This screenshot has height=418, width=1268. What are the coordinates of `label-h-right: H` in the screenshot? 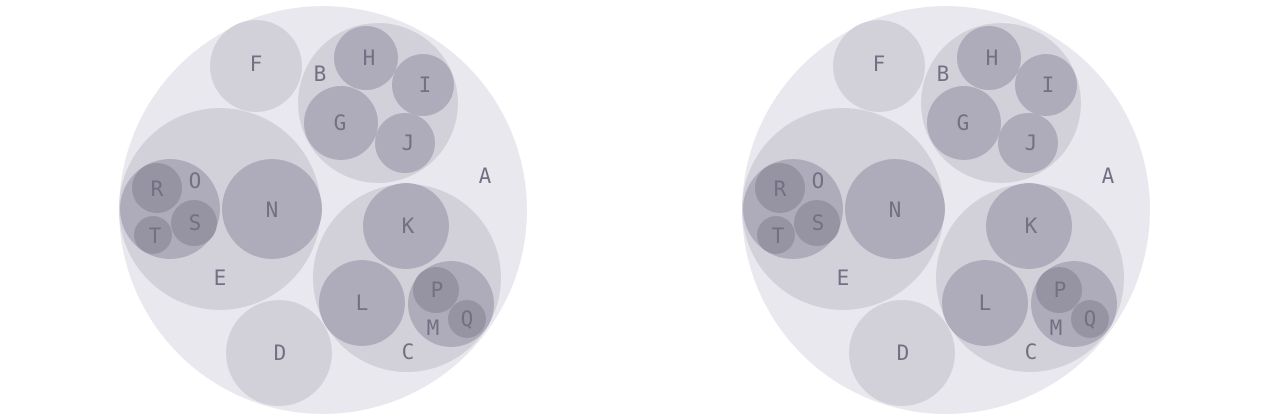 It's located at (992, 58).